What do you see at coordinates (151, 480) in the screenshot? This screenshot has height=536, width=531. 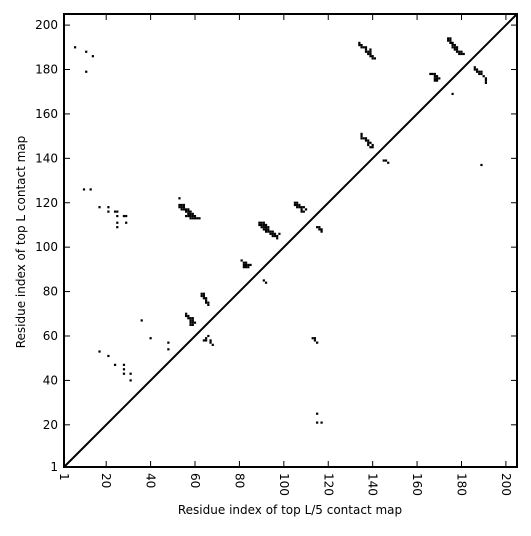 I see `x-tick-label: 40` at bounding box center [151, 480].